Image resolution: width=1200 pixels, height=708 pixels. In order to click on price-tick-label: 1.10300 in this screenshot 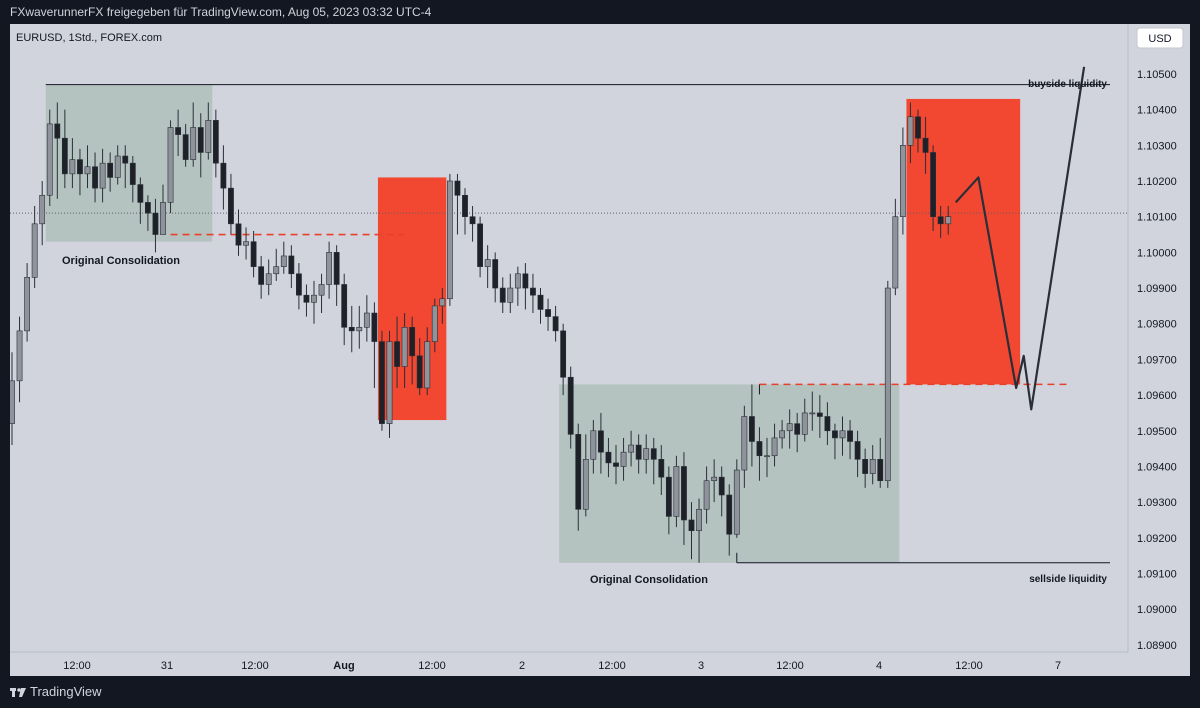, I will do `click(1157, 146)`.